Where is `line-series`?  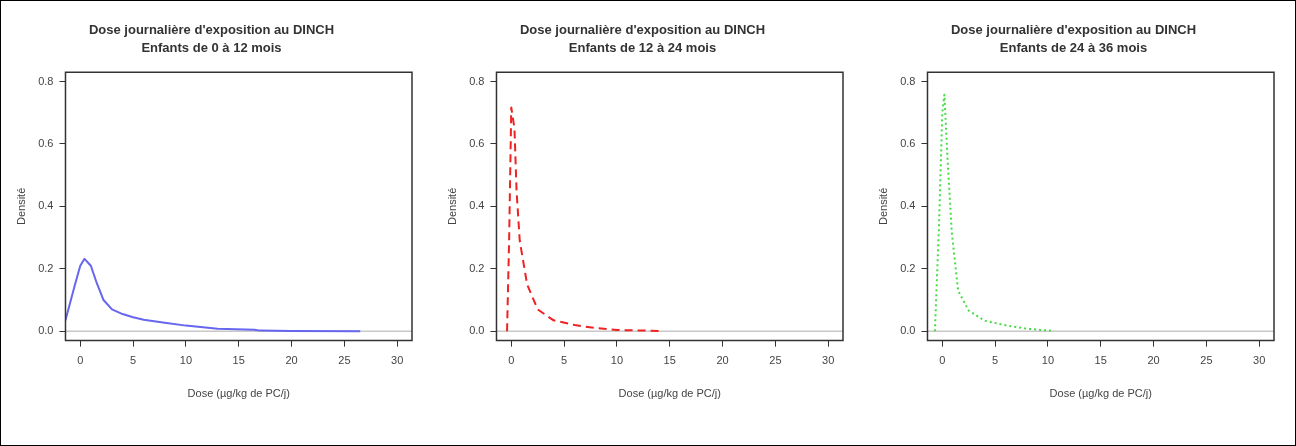 line-series is located at coordinates (583, 219).